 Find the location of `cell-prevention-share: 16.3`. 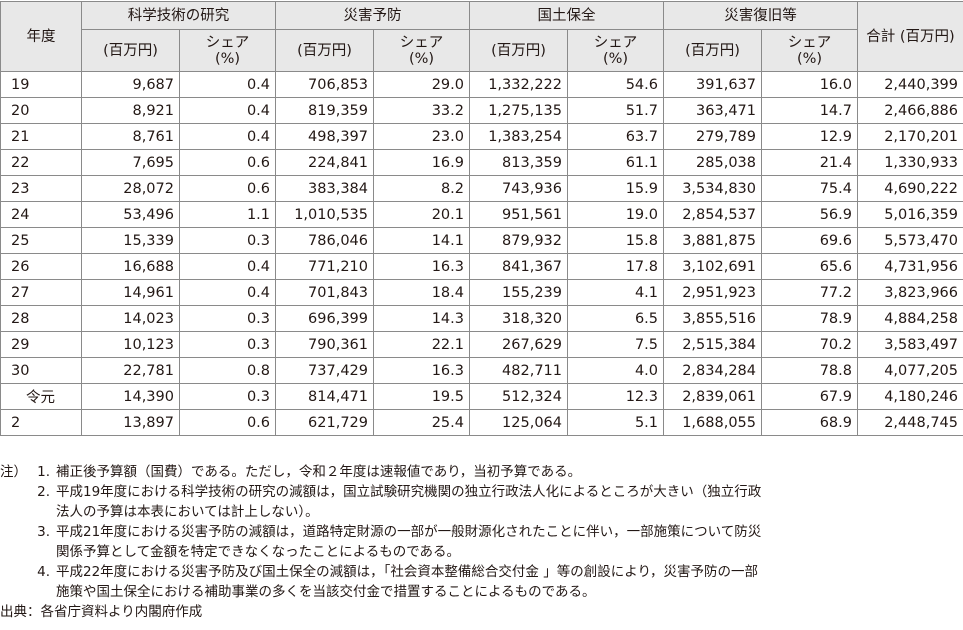

cell-prevention-share: 16.3 is located at coordinates (421, 370).